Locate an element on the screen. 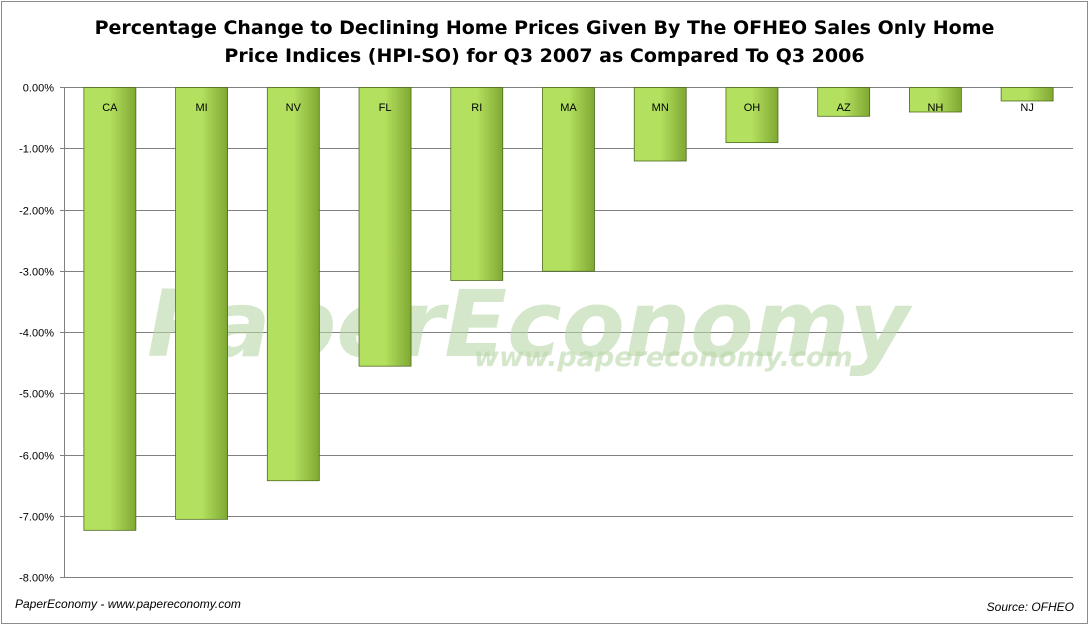  y-tick-label: -7.00% is located at coordinates (36, 518).